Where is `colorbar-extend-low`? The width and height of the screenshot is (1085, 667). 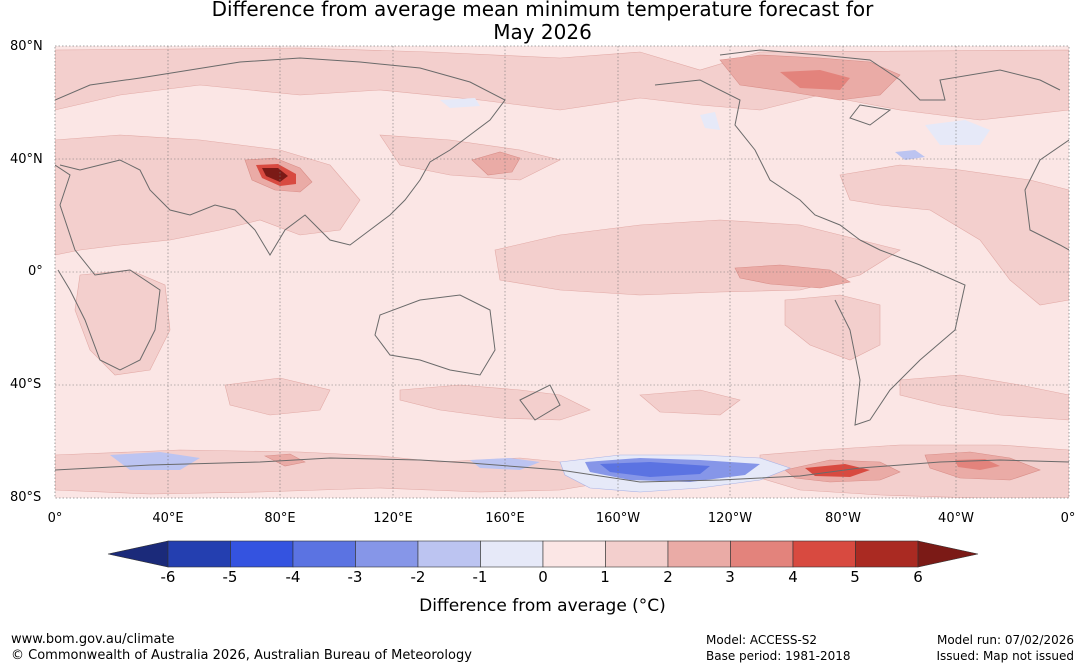 colorbar-extend-low is located at coordinates (138, 554).